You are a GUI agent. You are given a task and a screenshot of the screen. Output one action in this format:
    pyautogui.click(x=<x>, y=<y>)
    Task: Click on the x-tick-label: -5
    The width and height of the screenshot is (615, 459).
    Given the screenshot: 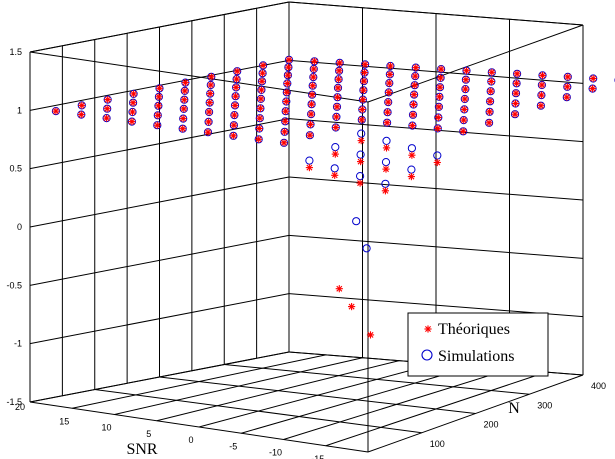 What is the action you would take?
    pyautogui.click(x=233, y=446)
    